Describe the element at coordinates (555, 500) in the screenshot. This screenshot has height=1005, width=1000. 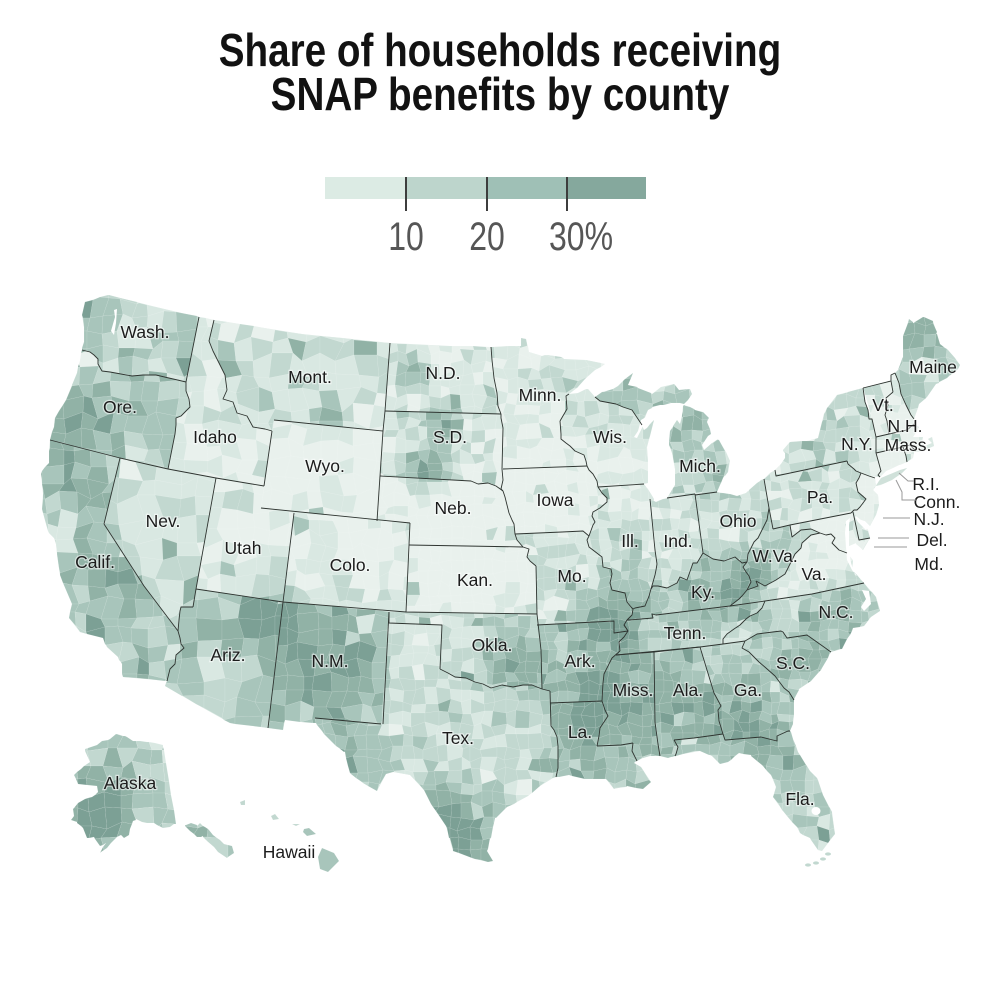
I see `svg-text: Iowa` at that location.